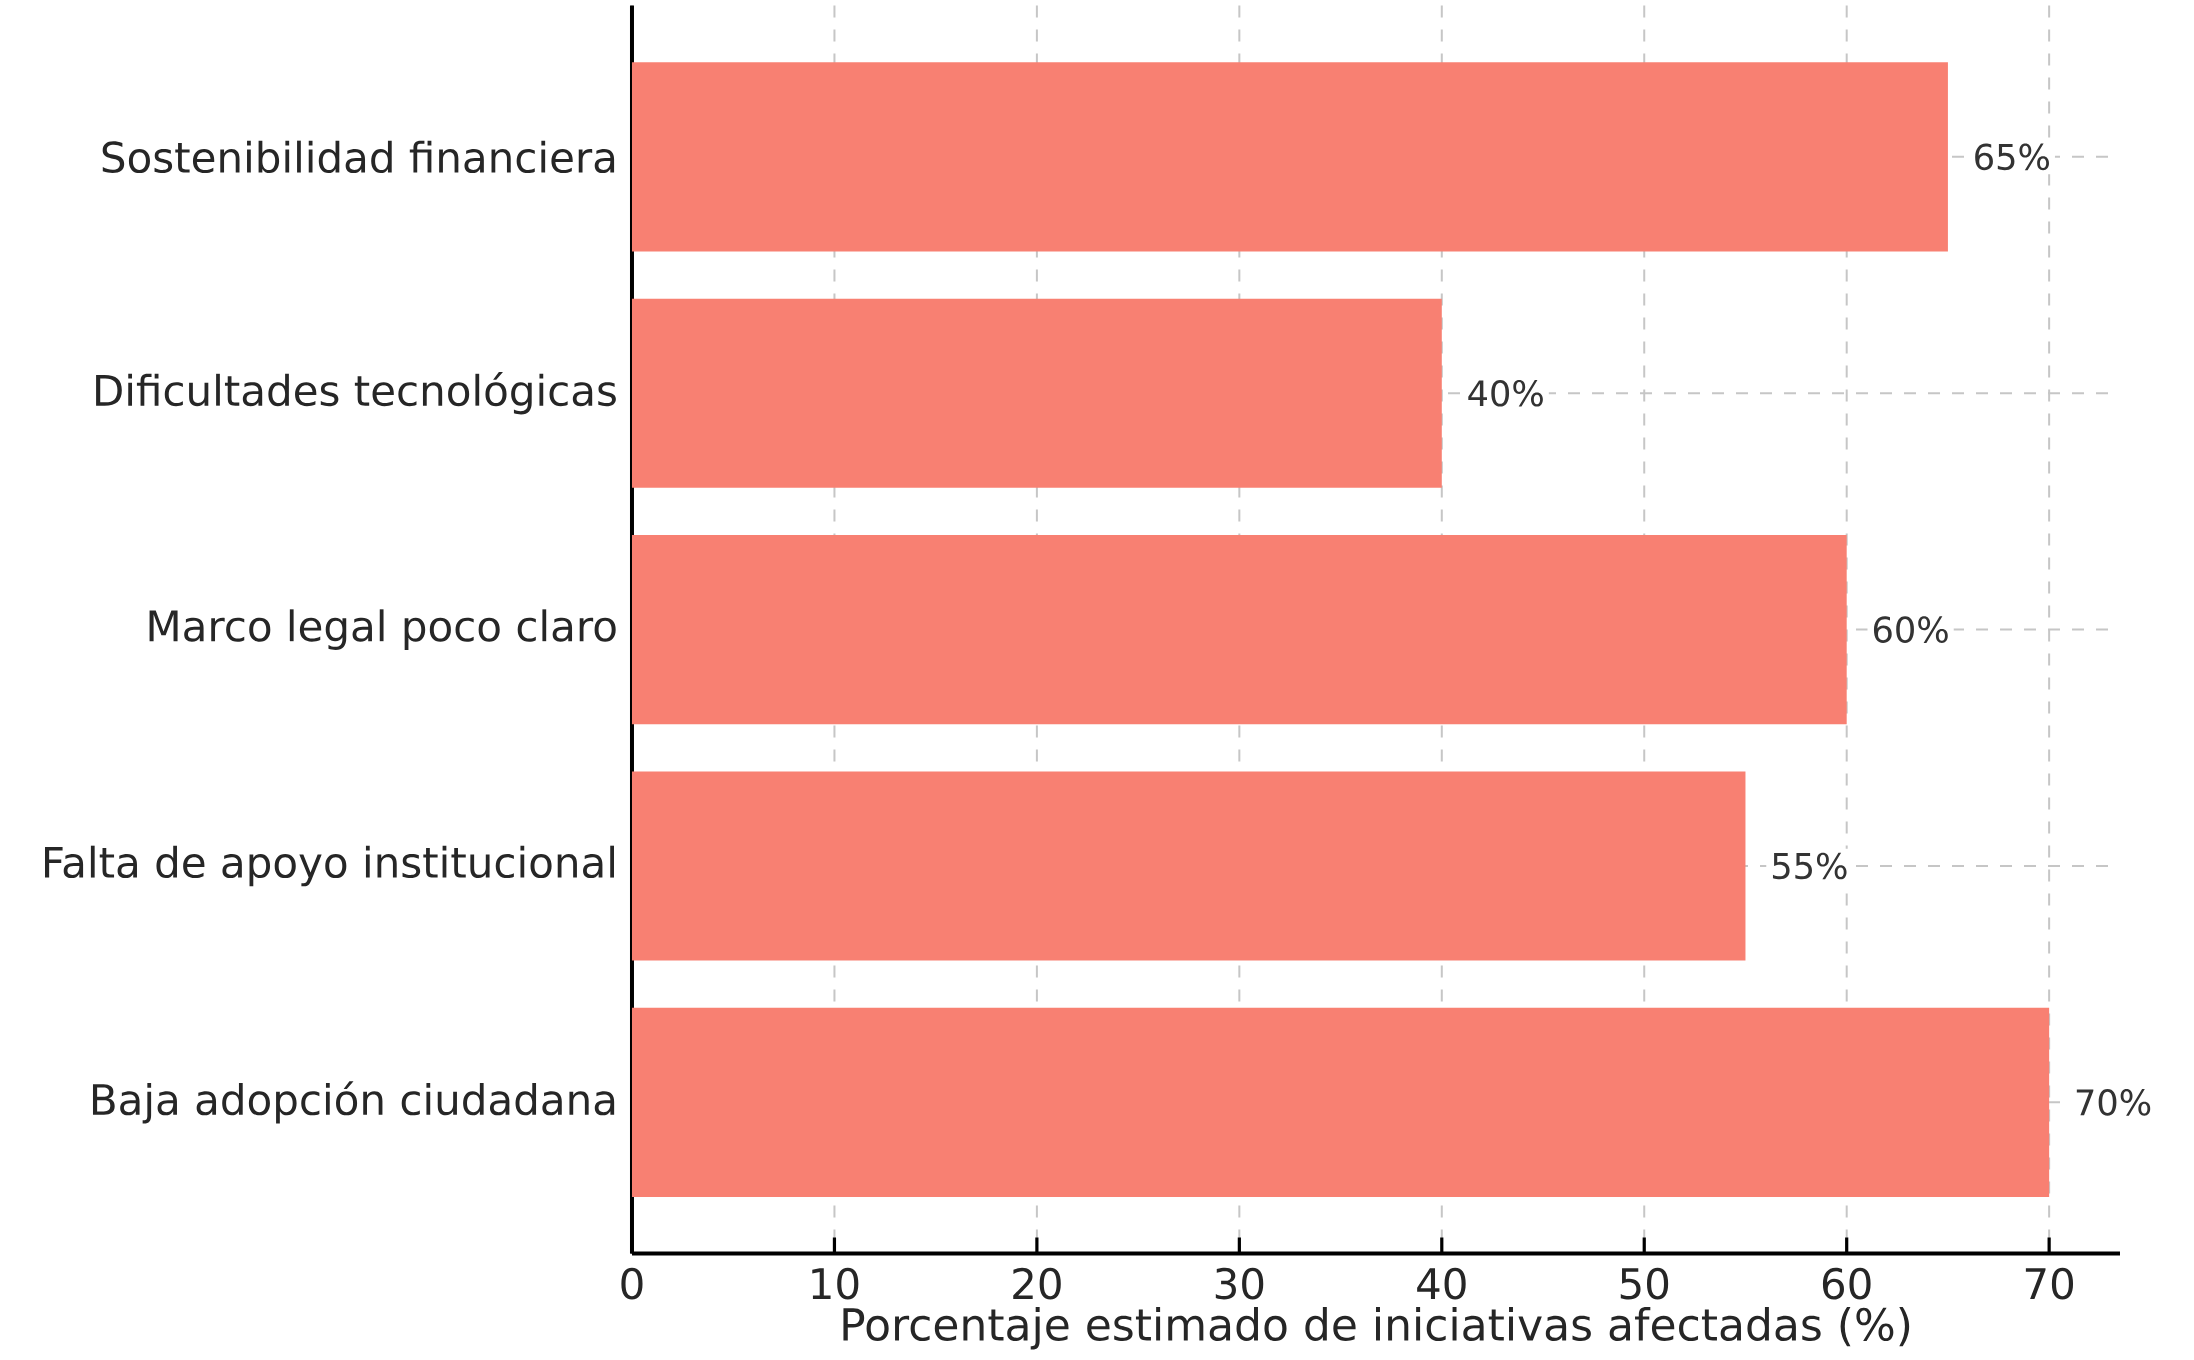  What do you see at coordinates (2012, 157) in the screenshot?
I see `data-label: 65%` at bounding box center [2012, 157].